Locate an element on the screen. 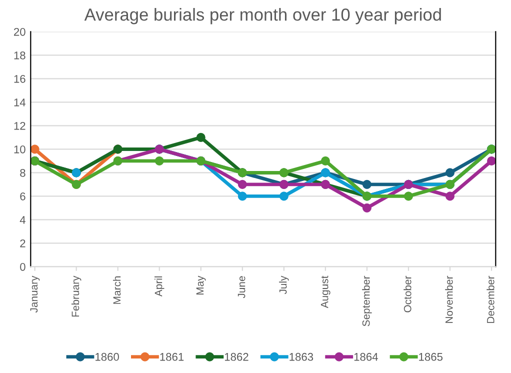 This screenshot has height=373, width=511. y-tick-label: 16 is located at coordinates (20, 78).